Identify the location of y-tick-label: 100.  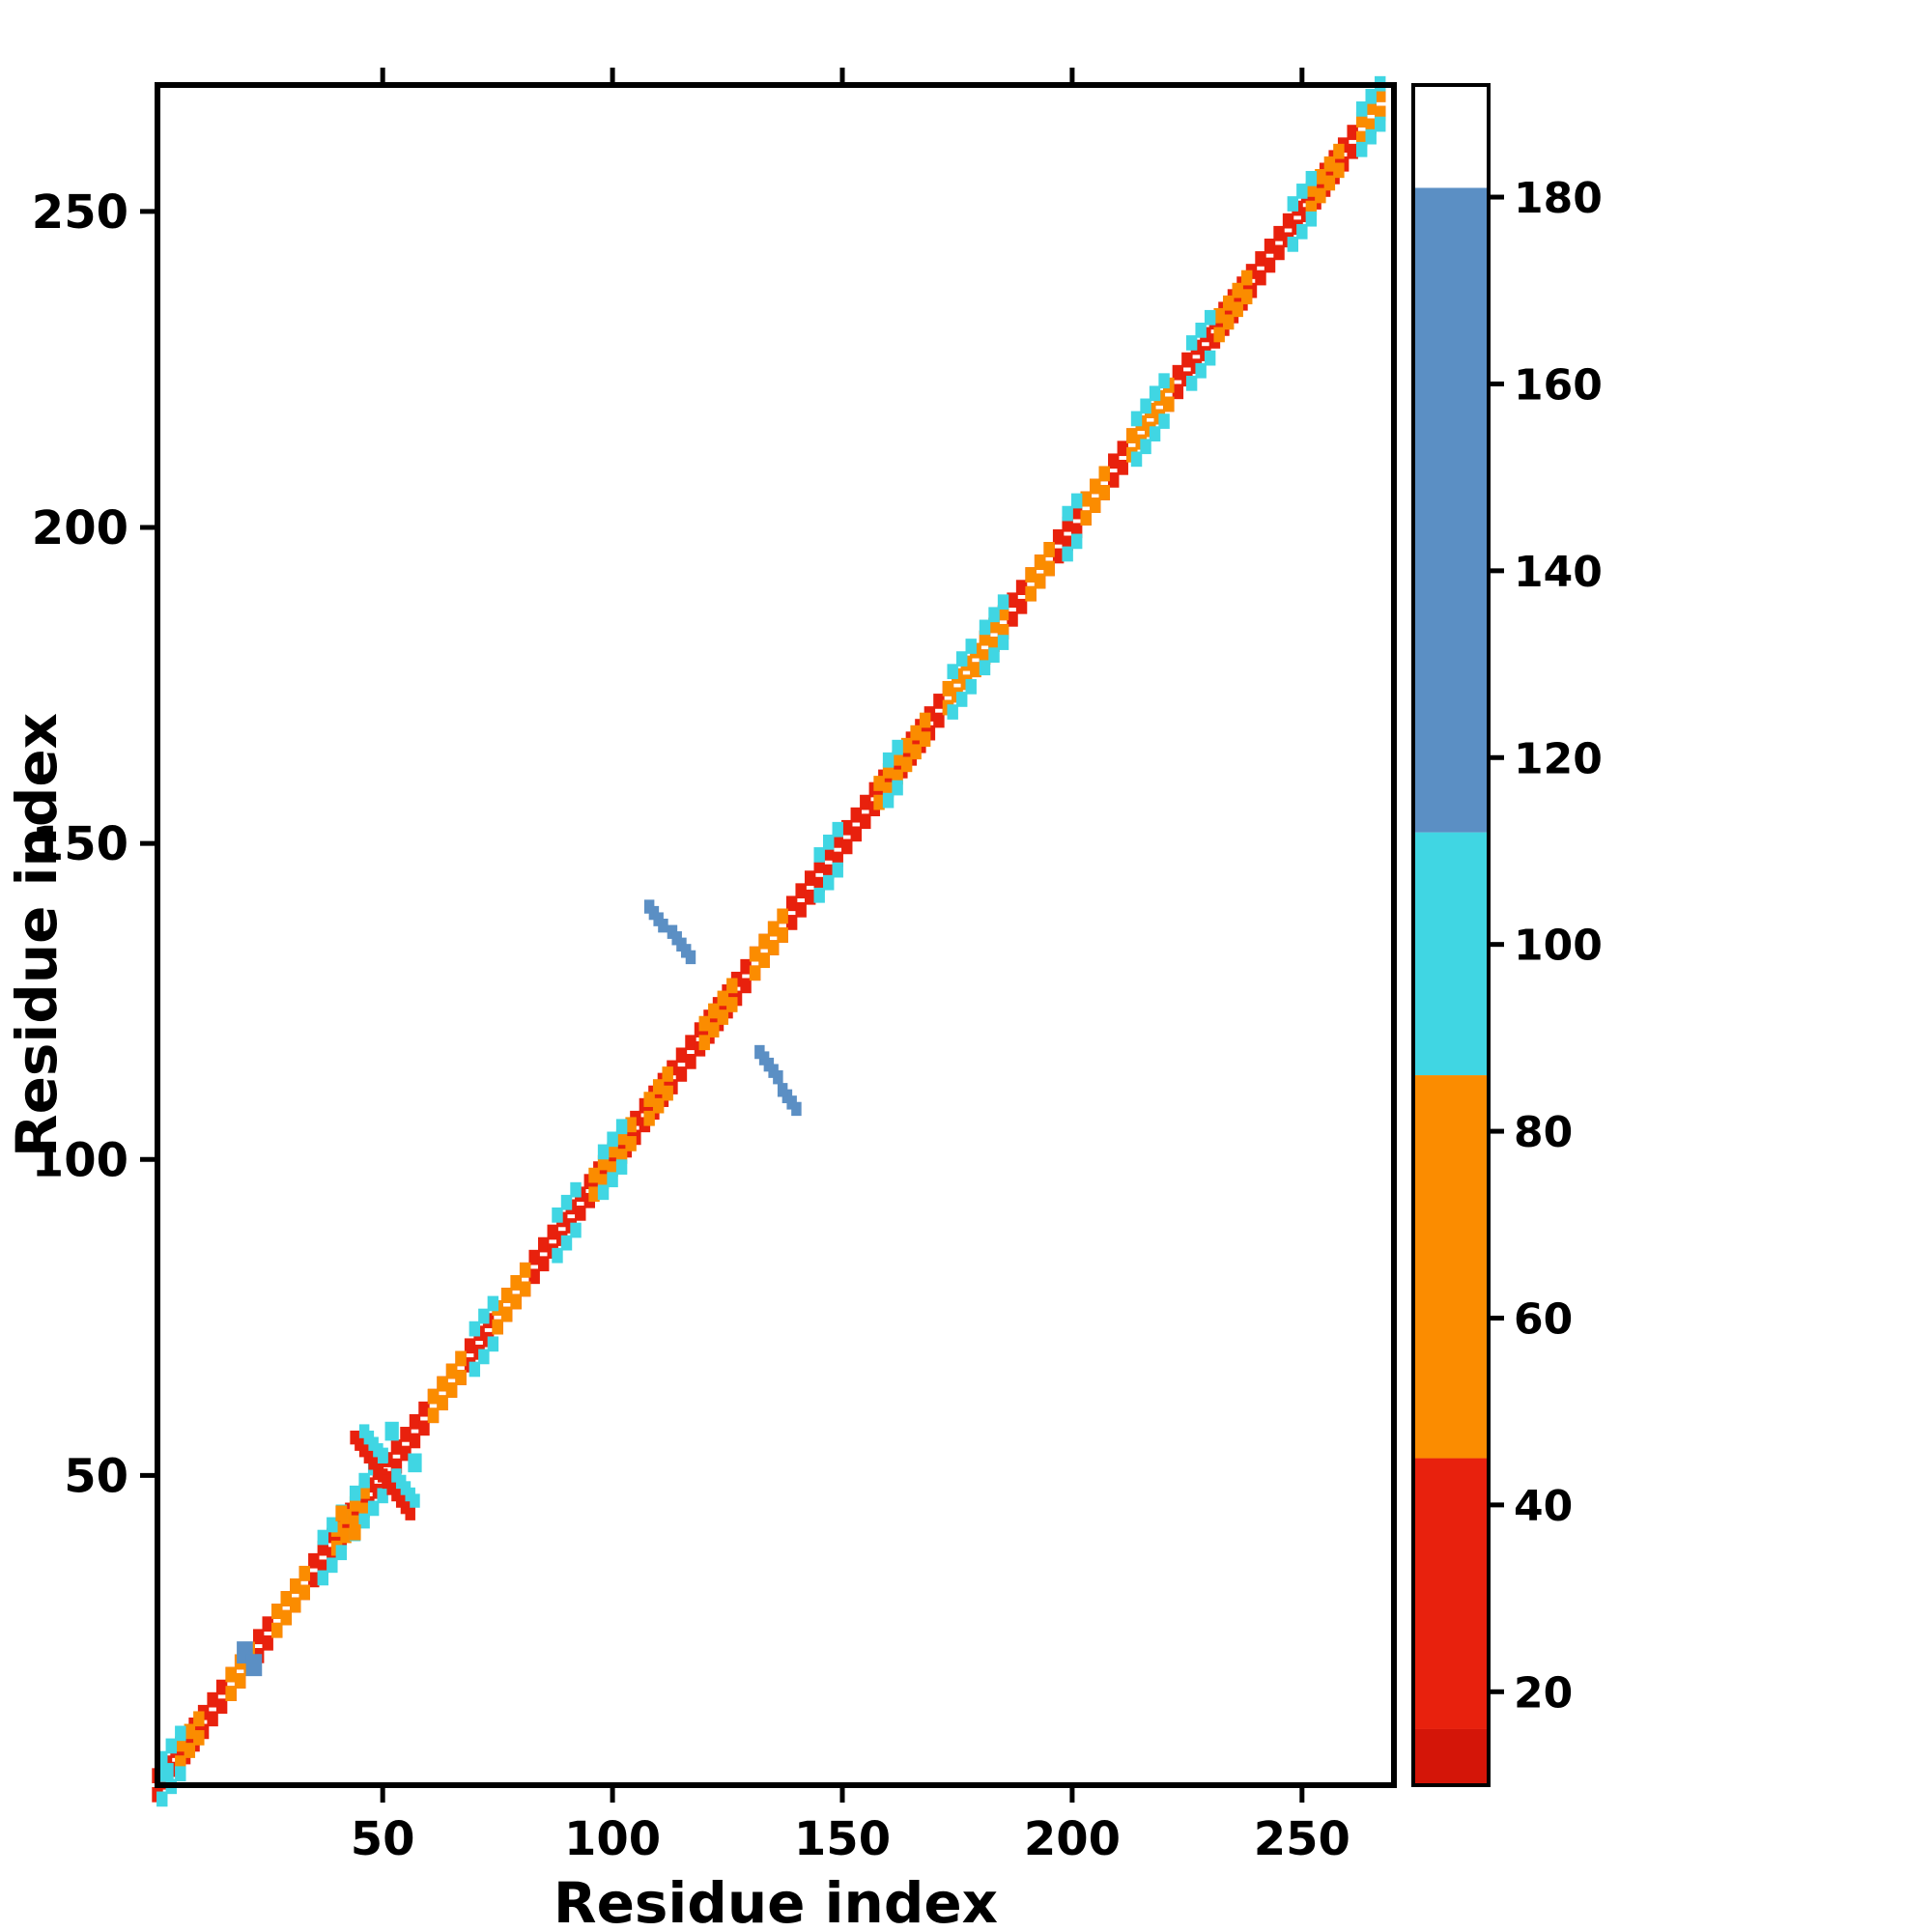
(80, 1160).